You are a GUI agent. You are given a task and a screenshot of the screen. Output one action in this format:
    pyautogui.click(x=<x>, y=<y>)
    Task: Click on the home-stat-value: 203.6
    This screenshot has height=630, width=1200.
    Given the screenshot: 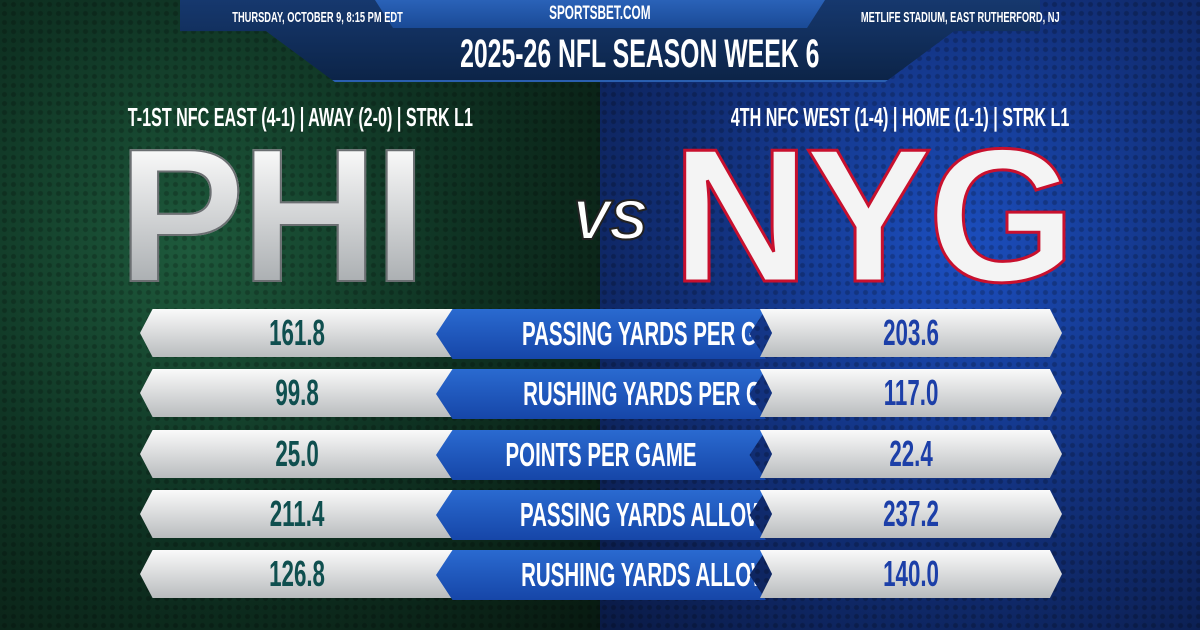 What is the action you would take?
    pyautogui.click(x=911, y=333)
    